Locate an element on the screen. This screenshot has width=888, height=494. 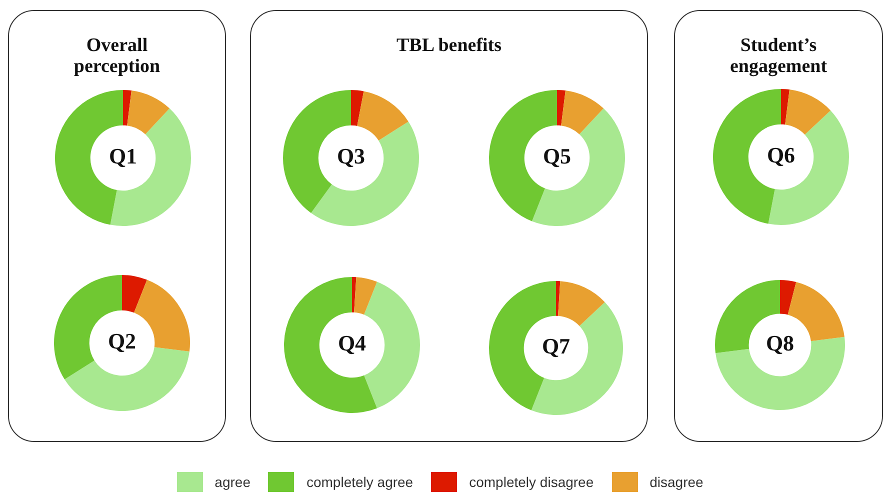
text: Q1 is located at coordinates (123, 156).